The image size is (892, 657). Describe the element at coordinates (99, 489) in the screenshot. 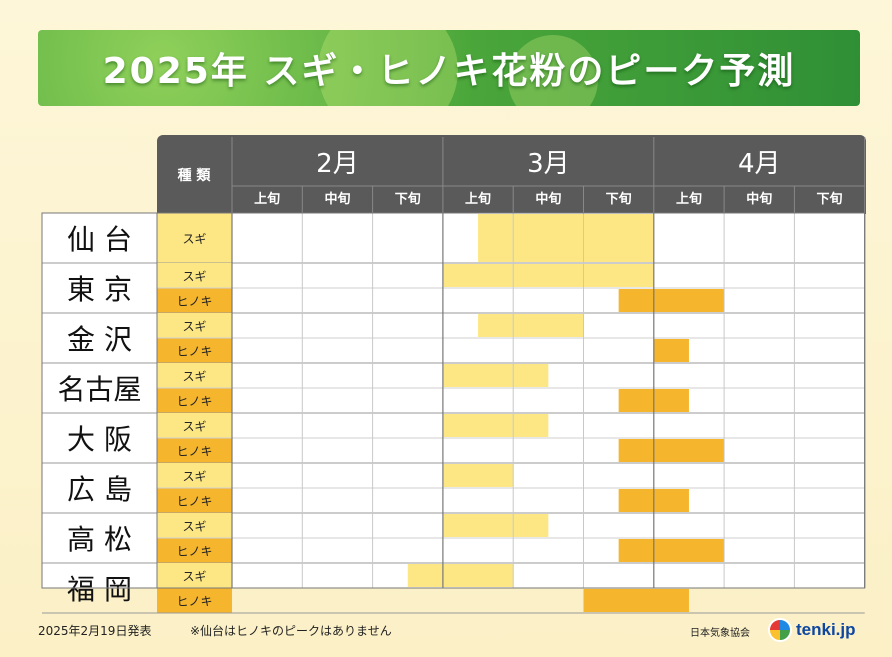

I see `city-name: 広 島` at that location.